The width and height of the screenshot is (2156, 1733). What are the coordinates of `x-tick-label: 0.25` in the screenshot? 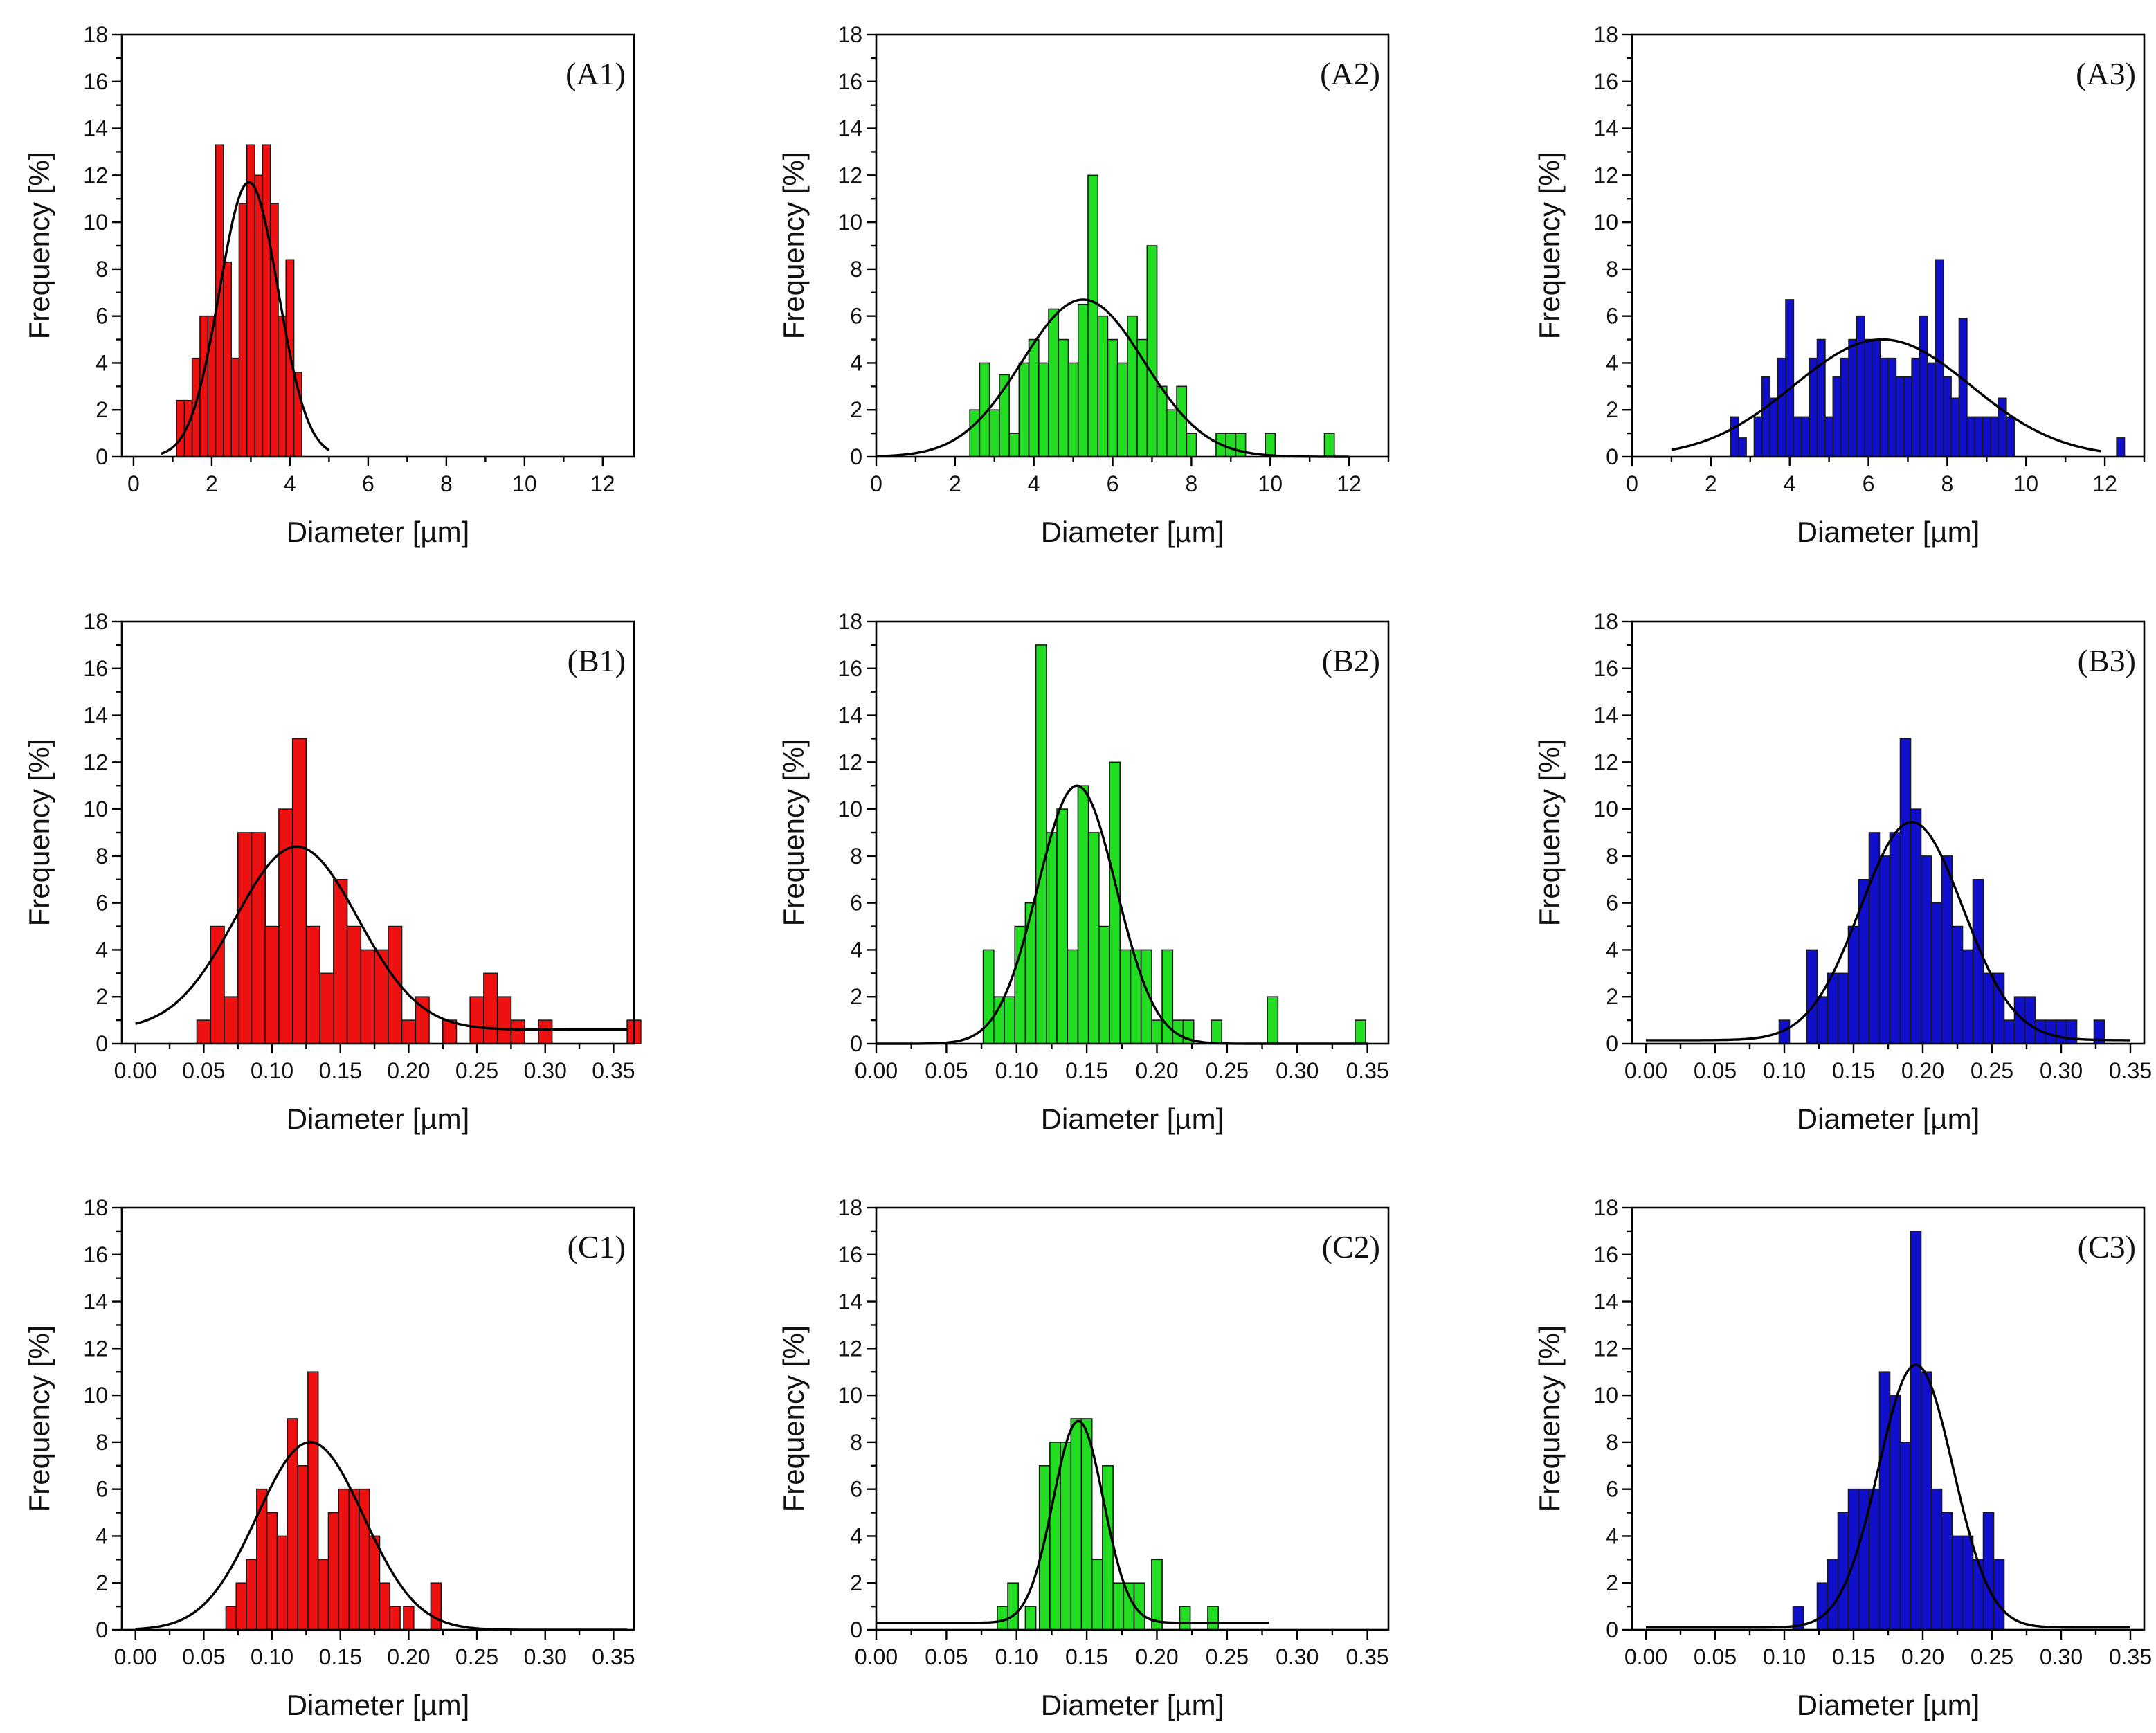 It's located at (476, 1656).